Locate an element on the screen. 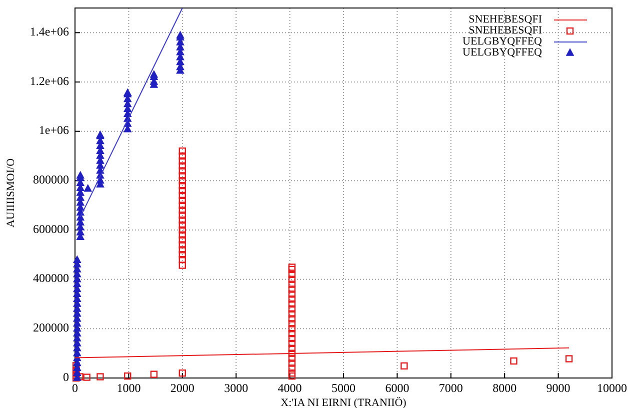 The width and height of the screenshot is (639, 408). x-tick-label: 6000 is located at coordinates (397, 388).